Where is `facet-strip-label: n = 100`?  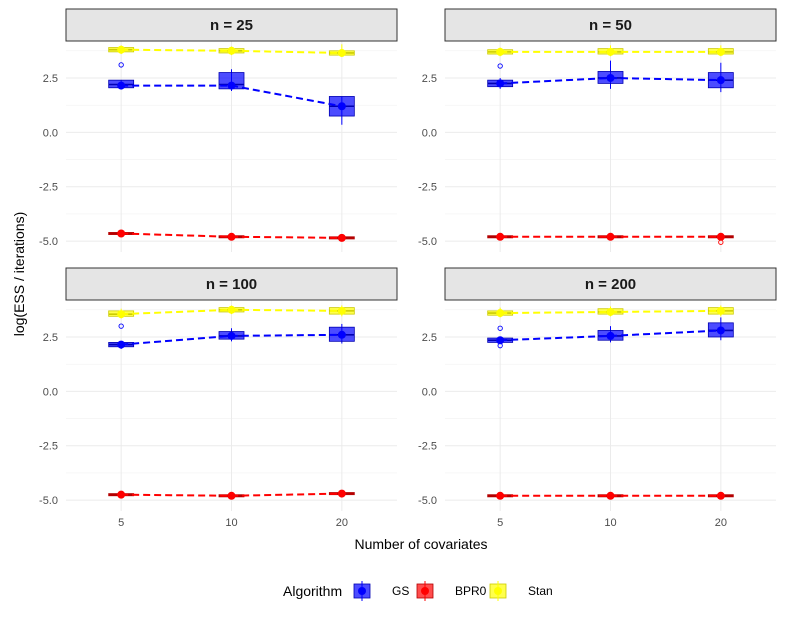 facet-strip-label: n = 100 is located at coordinates (231, 284).